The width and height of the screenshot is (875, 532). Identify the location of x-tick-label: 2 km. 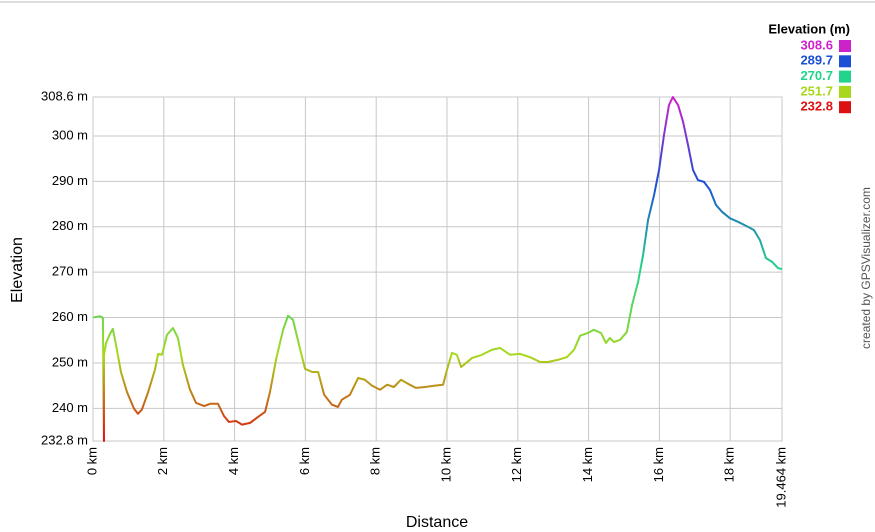
(162, 461).